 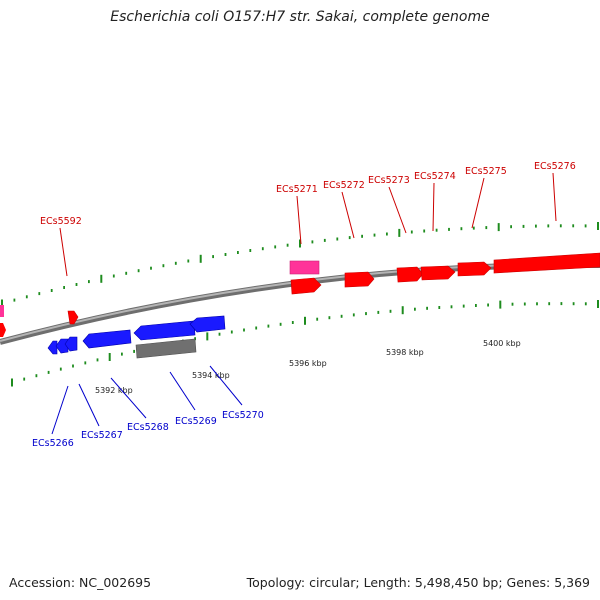 What do you see at coordinates (410, 274) in the screenshot?
I see `gene-ecs5274-a` at bounding box center [410, 274].